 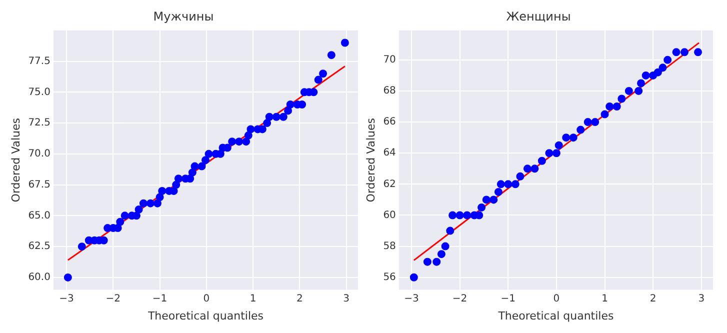 What do you see at coordinates (183, 16) in the screenshot?
I see `chart-title: Мужчины` at bounding box center [183, 16].